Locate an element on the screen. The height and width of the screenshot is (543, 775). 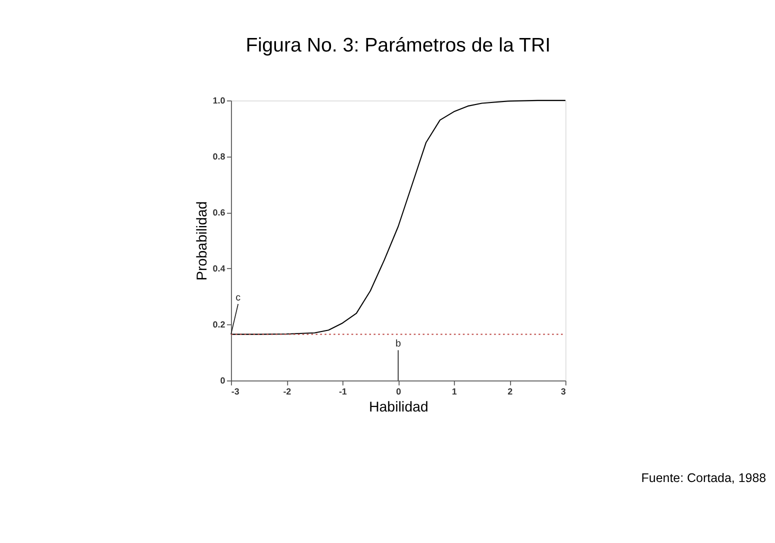
y-tick-label: 0.2 is located at coordinates (219, 325).